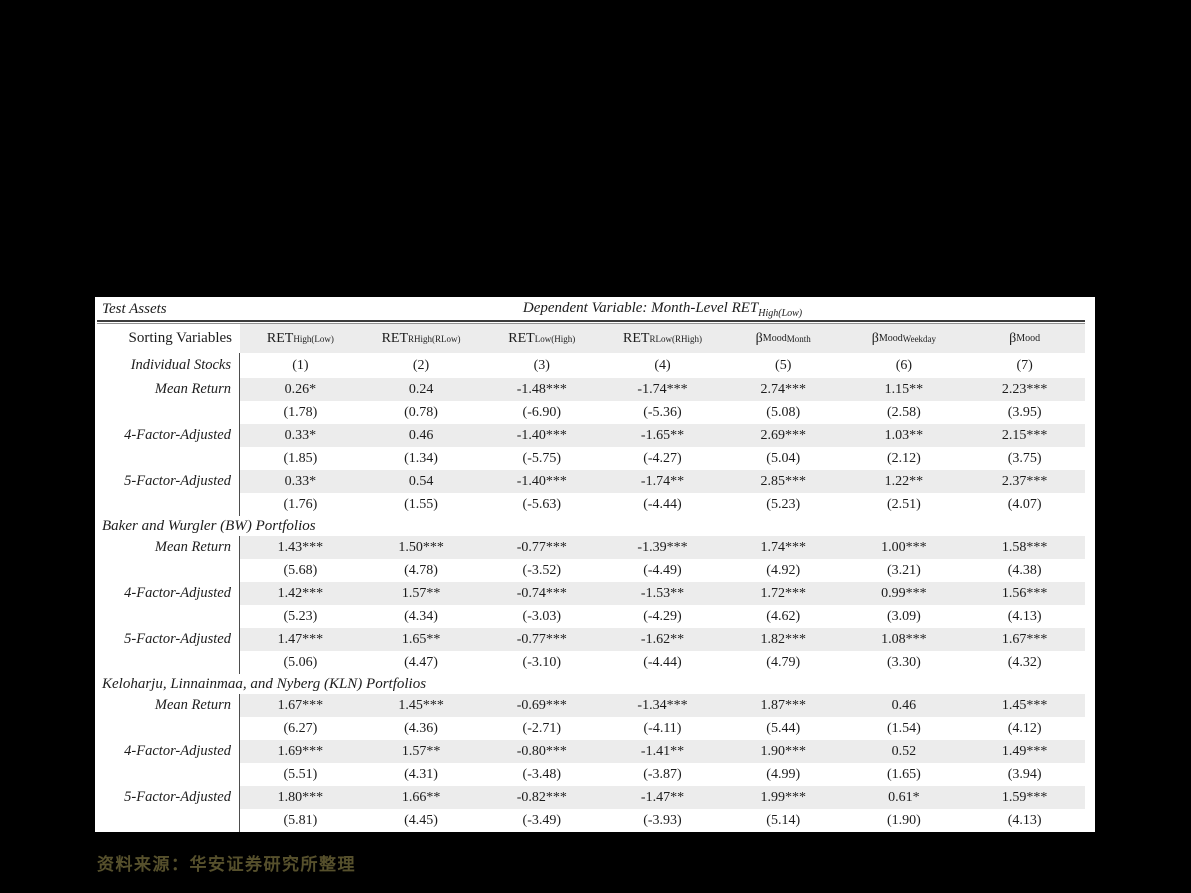  Describe the element at coordinates (542, 593) in the screenshot. I see `estimate-value: -0.74***` at that location.